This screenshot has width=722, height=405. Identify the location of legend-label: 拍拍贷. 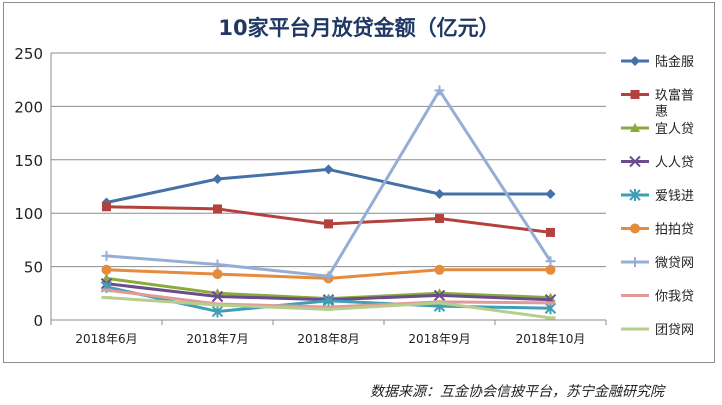
(674, 230).